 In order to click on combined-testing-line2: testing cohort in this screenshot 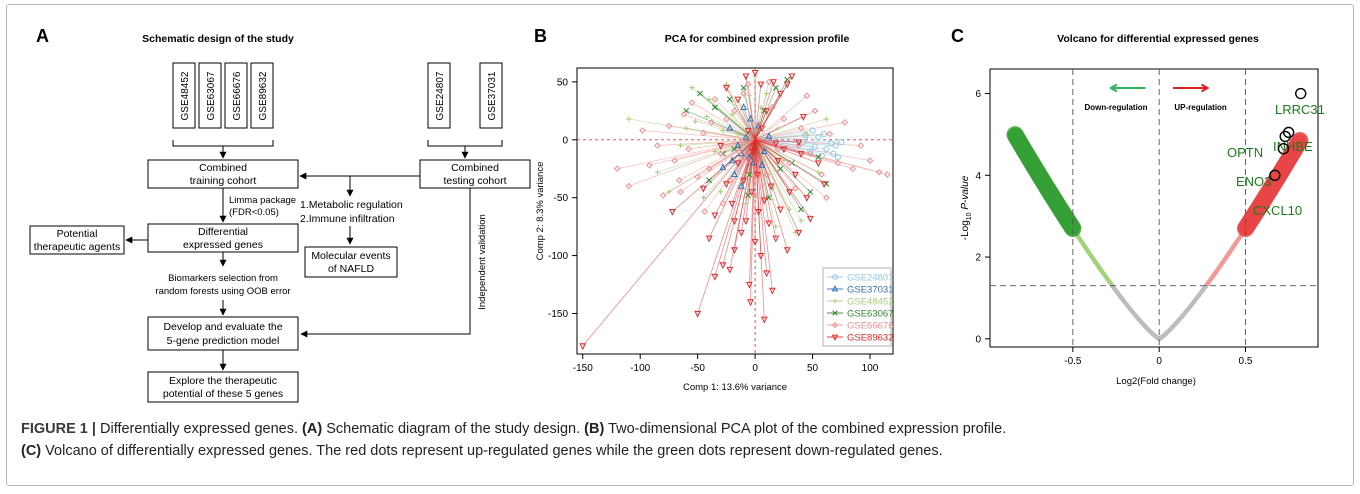, I will do `click(474, 181)`.